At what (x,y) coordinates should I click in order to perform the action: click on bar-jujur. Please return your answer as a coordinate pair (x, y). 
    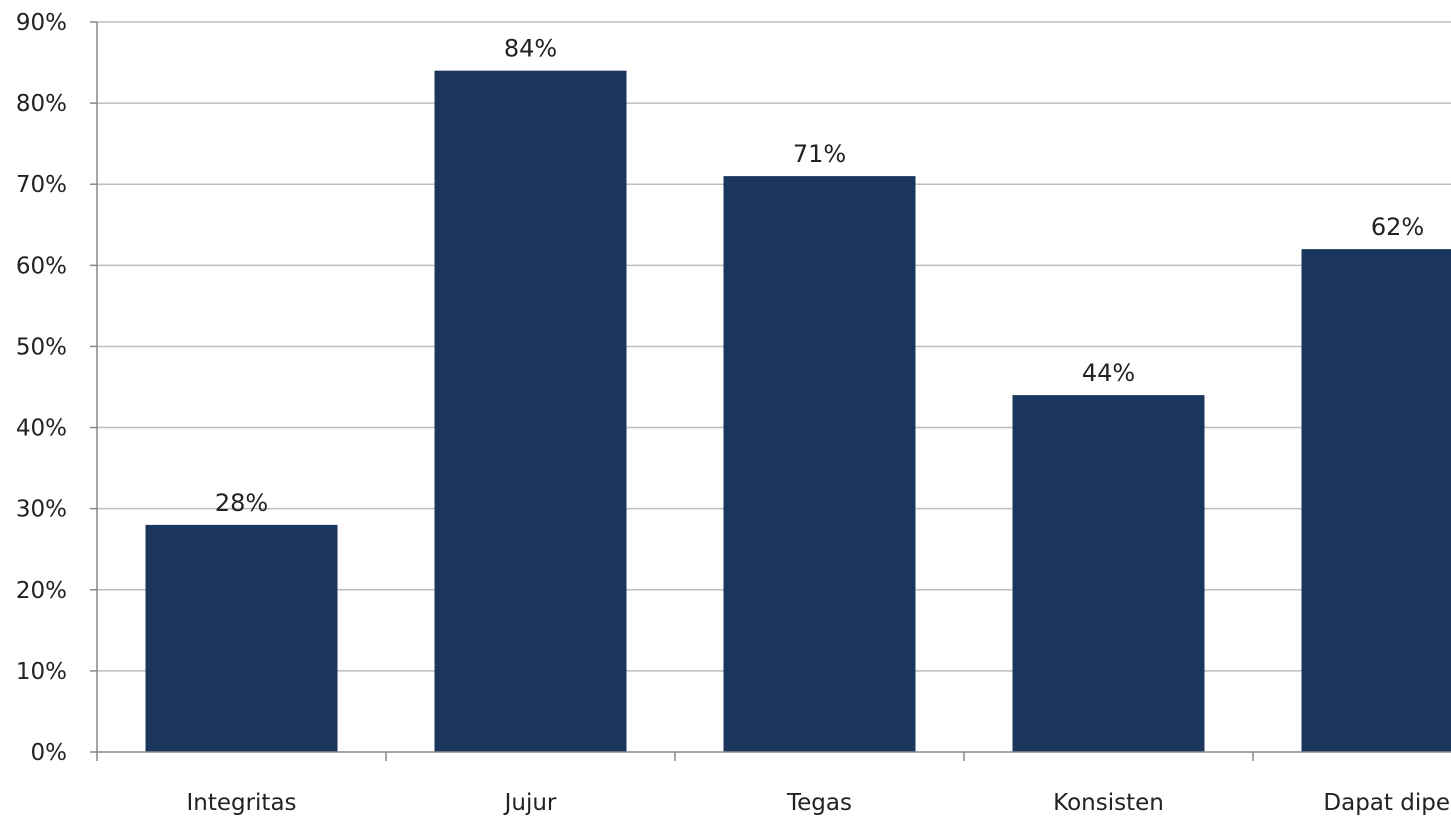
    Looking at the image, I should click on (531, 411).